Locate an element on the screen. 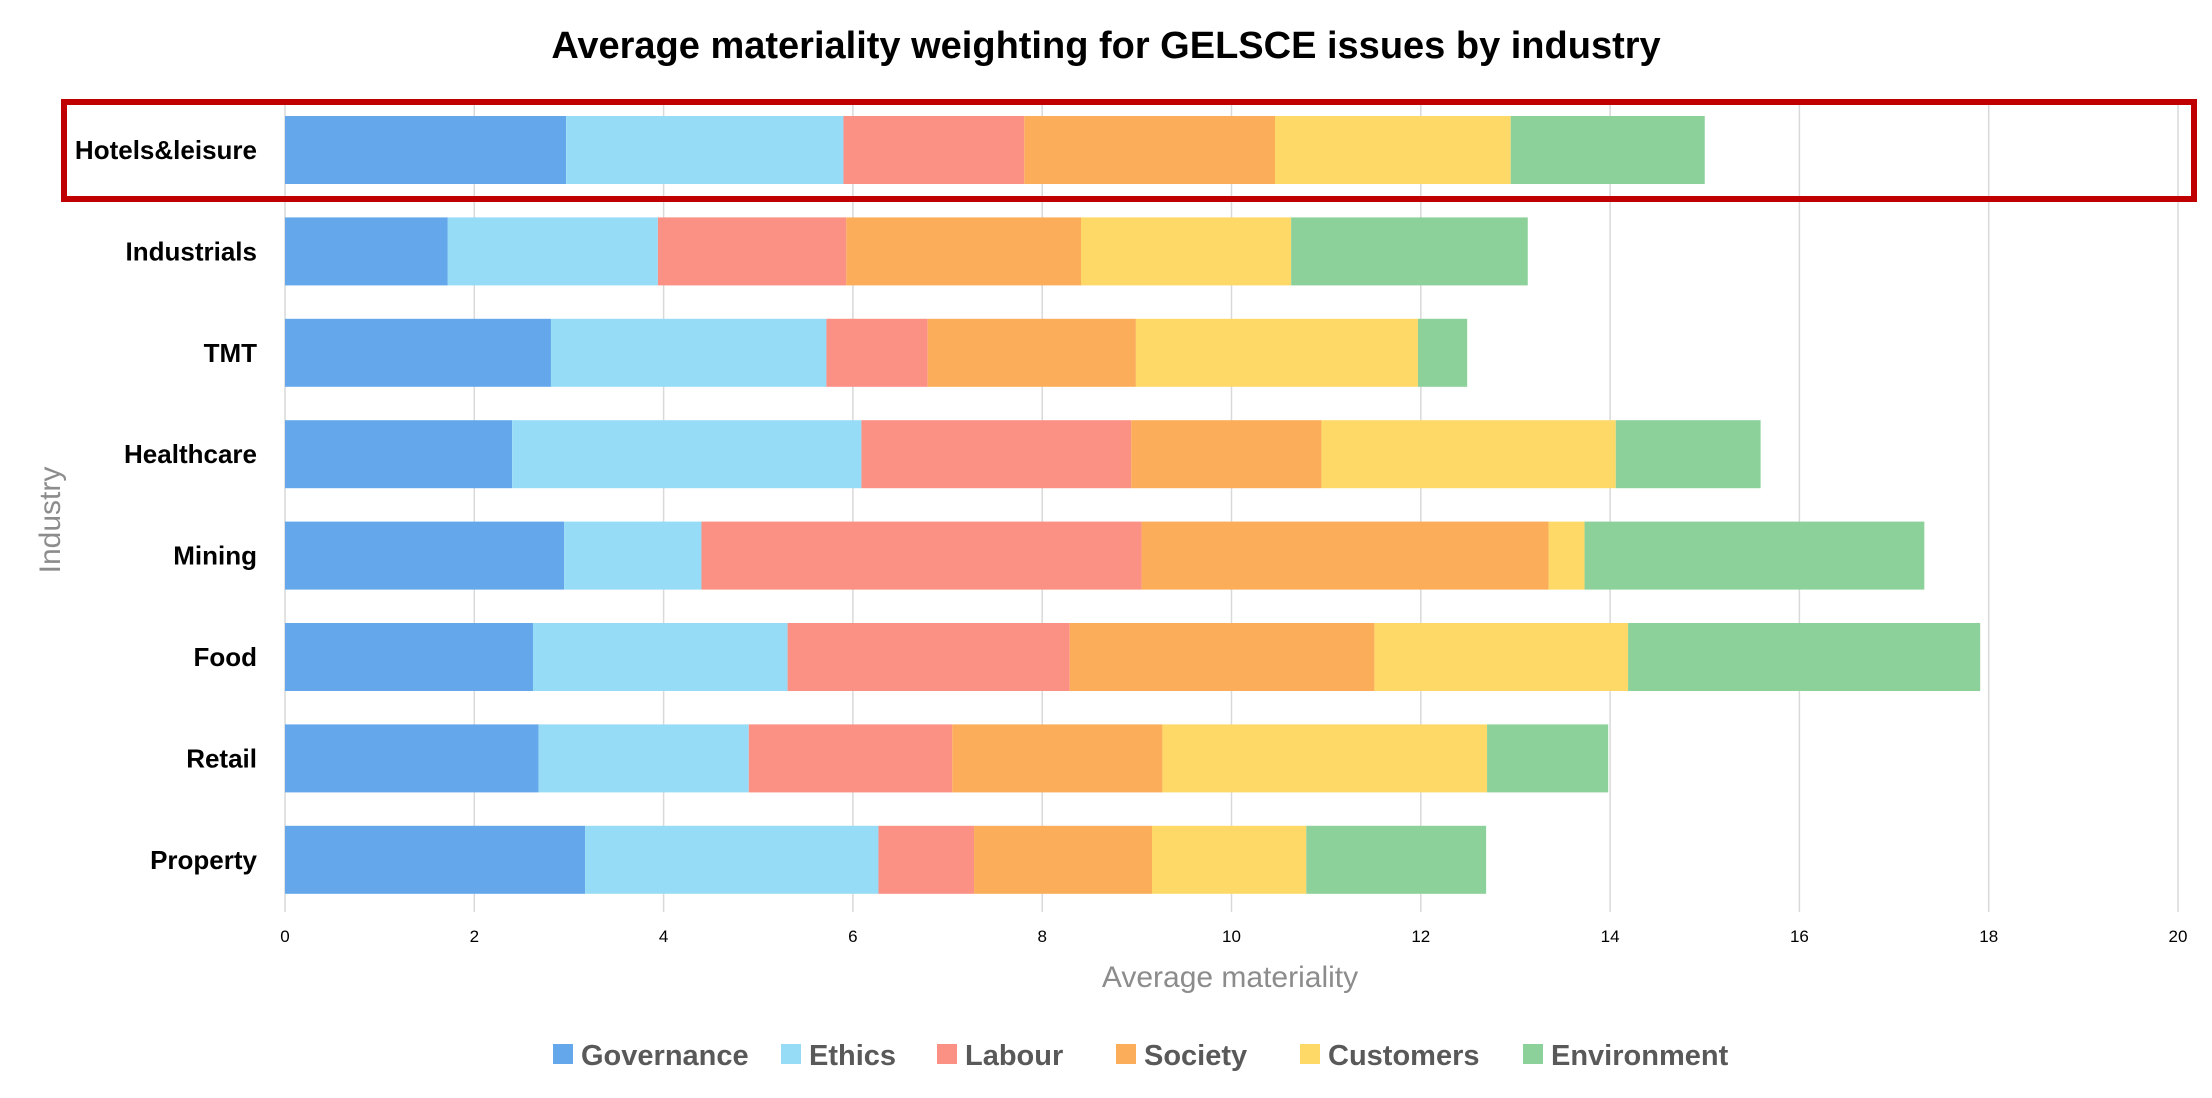 The width and height of the screenshot is (2212, 1098). category-label: Property is located at coordinates (203, 860).